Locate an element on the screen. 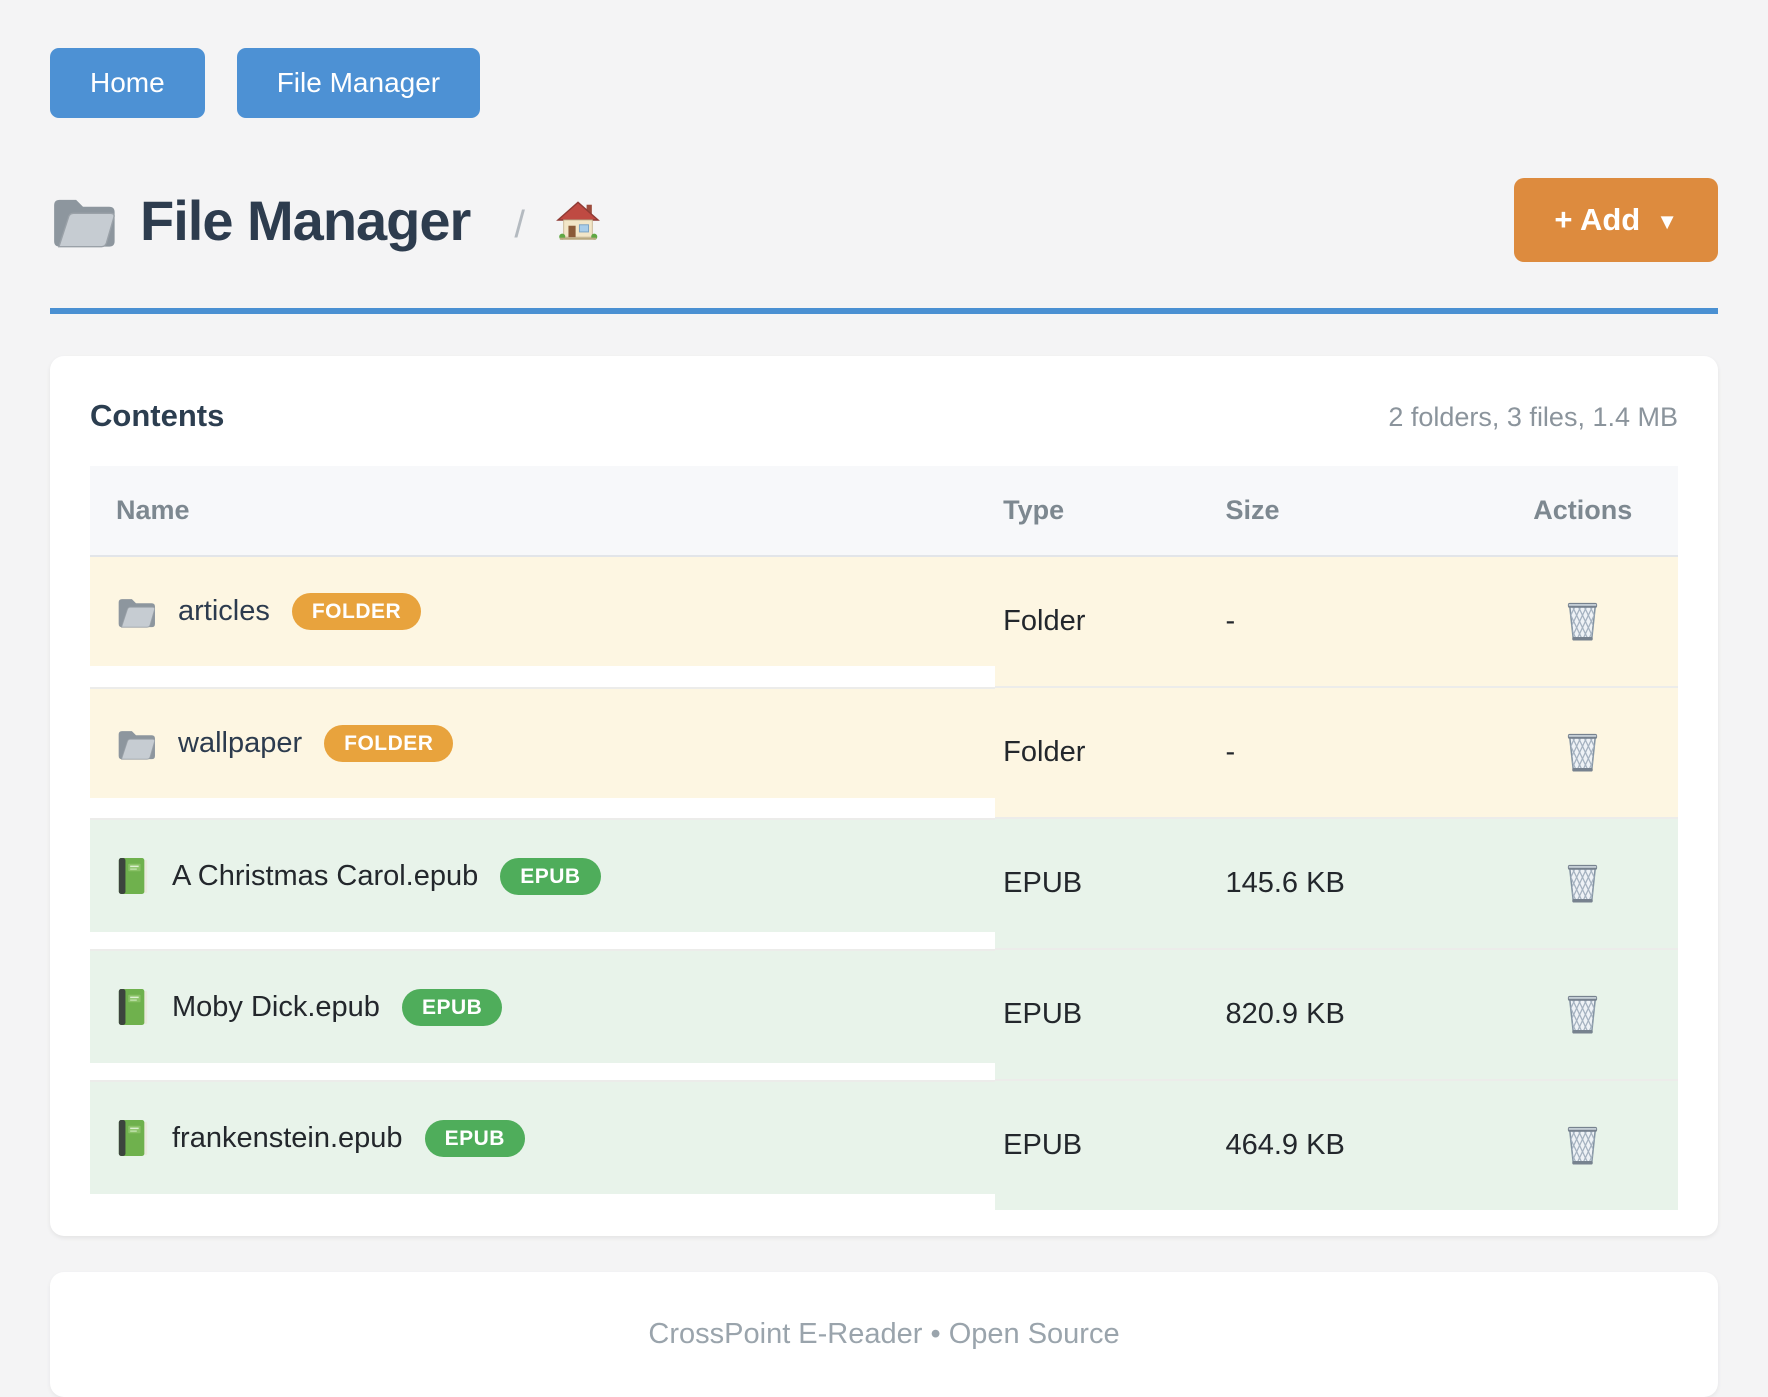 The image size is (1768, 1397). name-cell: articles FOLDER is located at coordinates (543, 611).